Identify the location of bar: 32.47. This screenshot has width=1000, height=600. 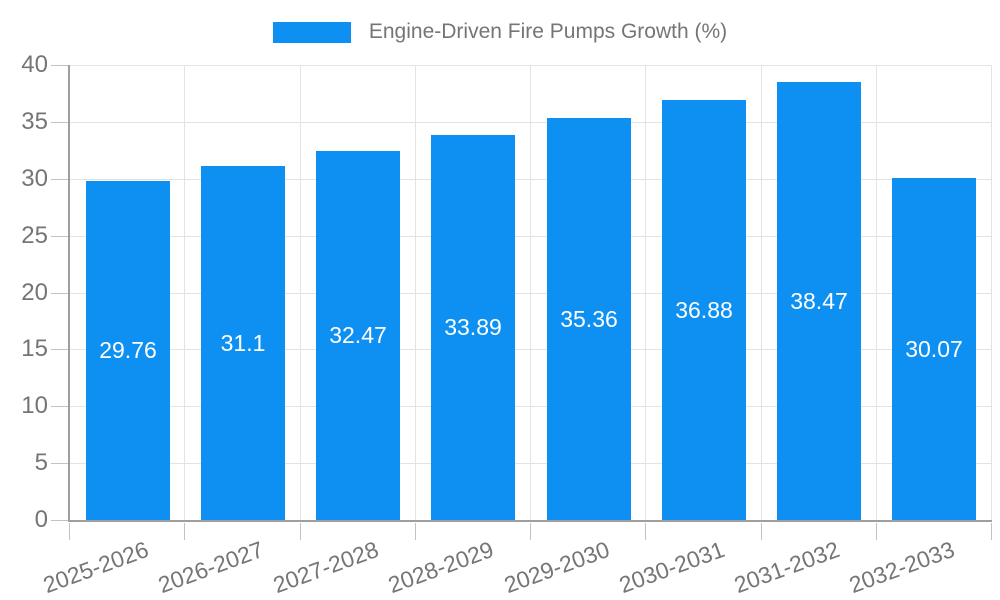
(358, 335).